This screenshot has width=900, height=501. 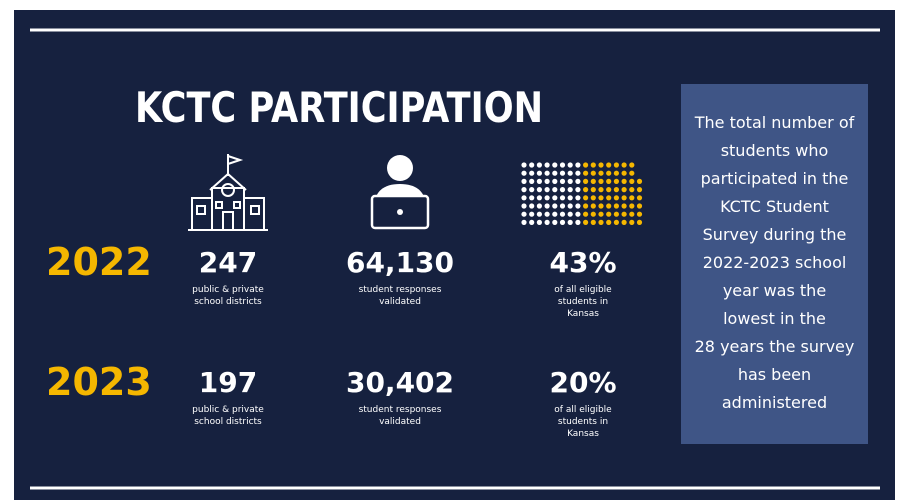 What do you see at coordinates (774, 122) in the screenshot?
I see `note-line: The total number of` at bounding box center [774, 122].